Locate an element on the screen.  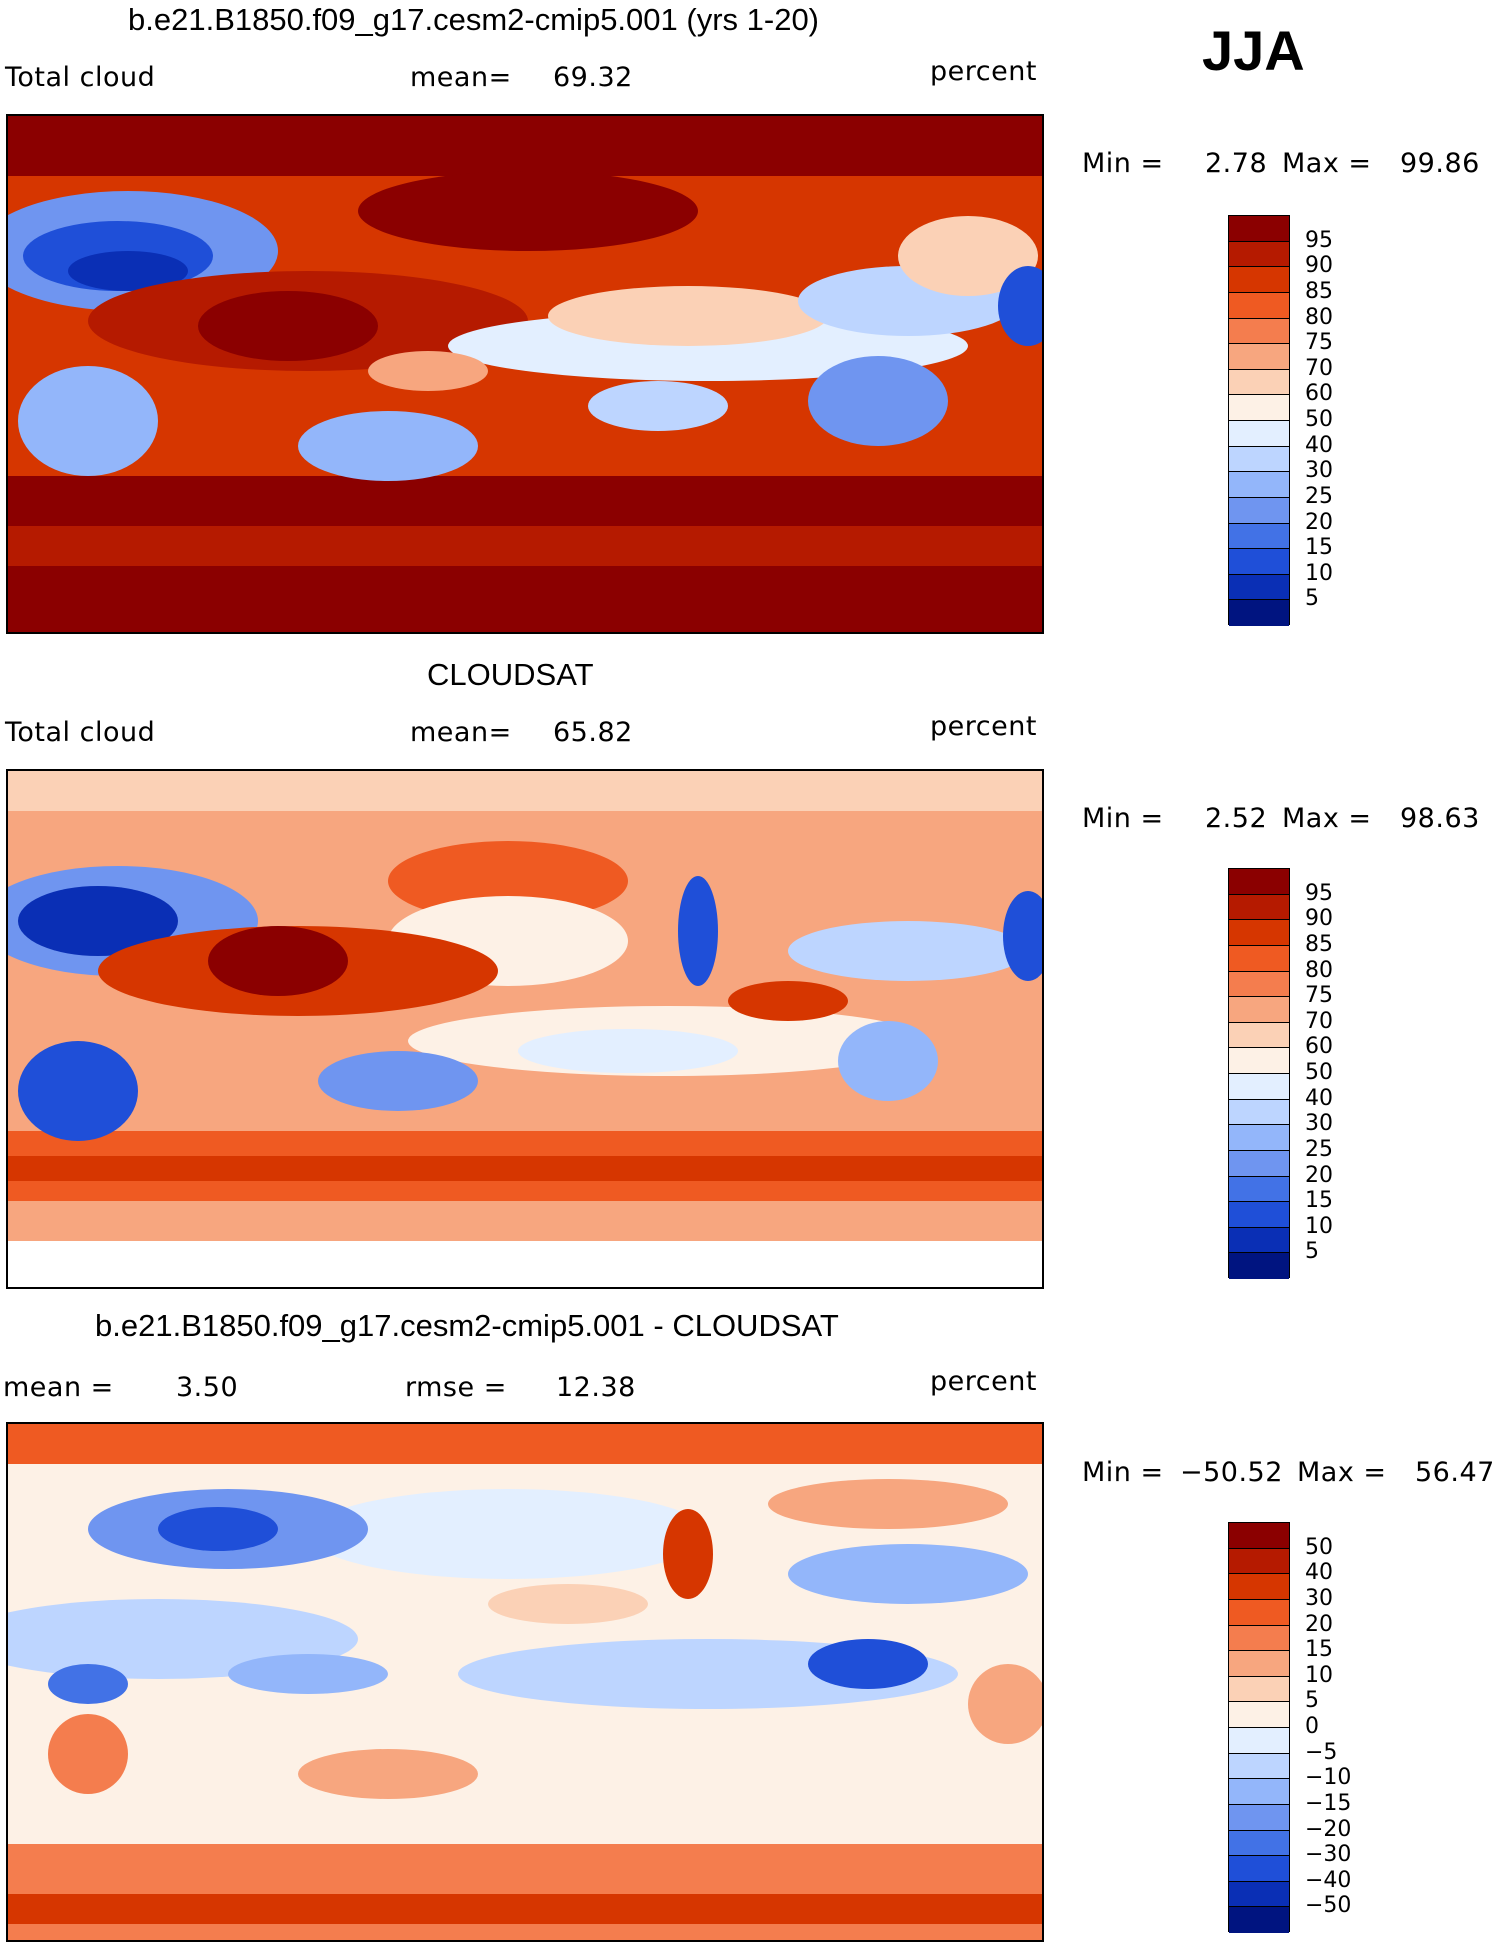
panel3-min-value: −50.52 is located at coordinates (1231, 1472).